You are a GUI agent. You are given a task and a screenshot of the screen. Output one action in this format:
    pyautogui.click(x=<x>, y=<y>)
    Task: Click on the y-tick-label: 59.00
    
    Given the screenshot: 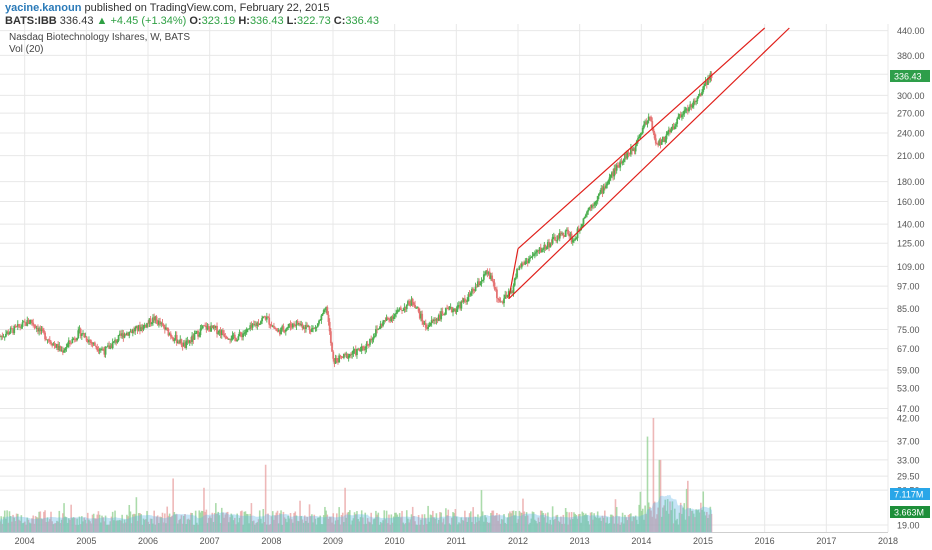 What is the action you would take?
    pyautogui.click(x=908, y=371)
    